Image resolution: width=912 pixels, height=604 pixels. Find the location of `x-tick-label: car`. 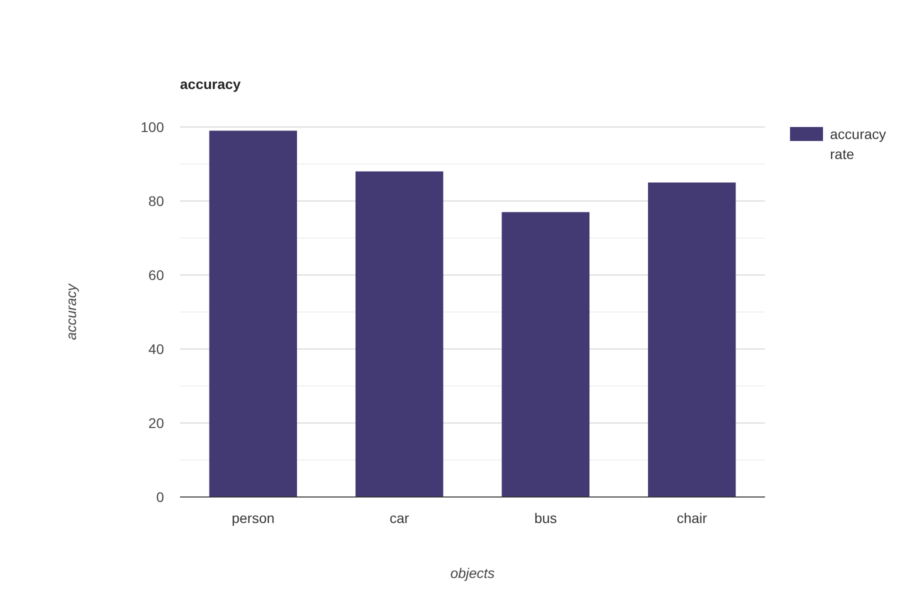

x-tick-label: car is located at coordinates (400, 518).